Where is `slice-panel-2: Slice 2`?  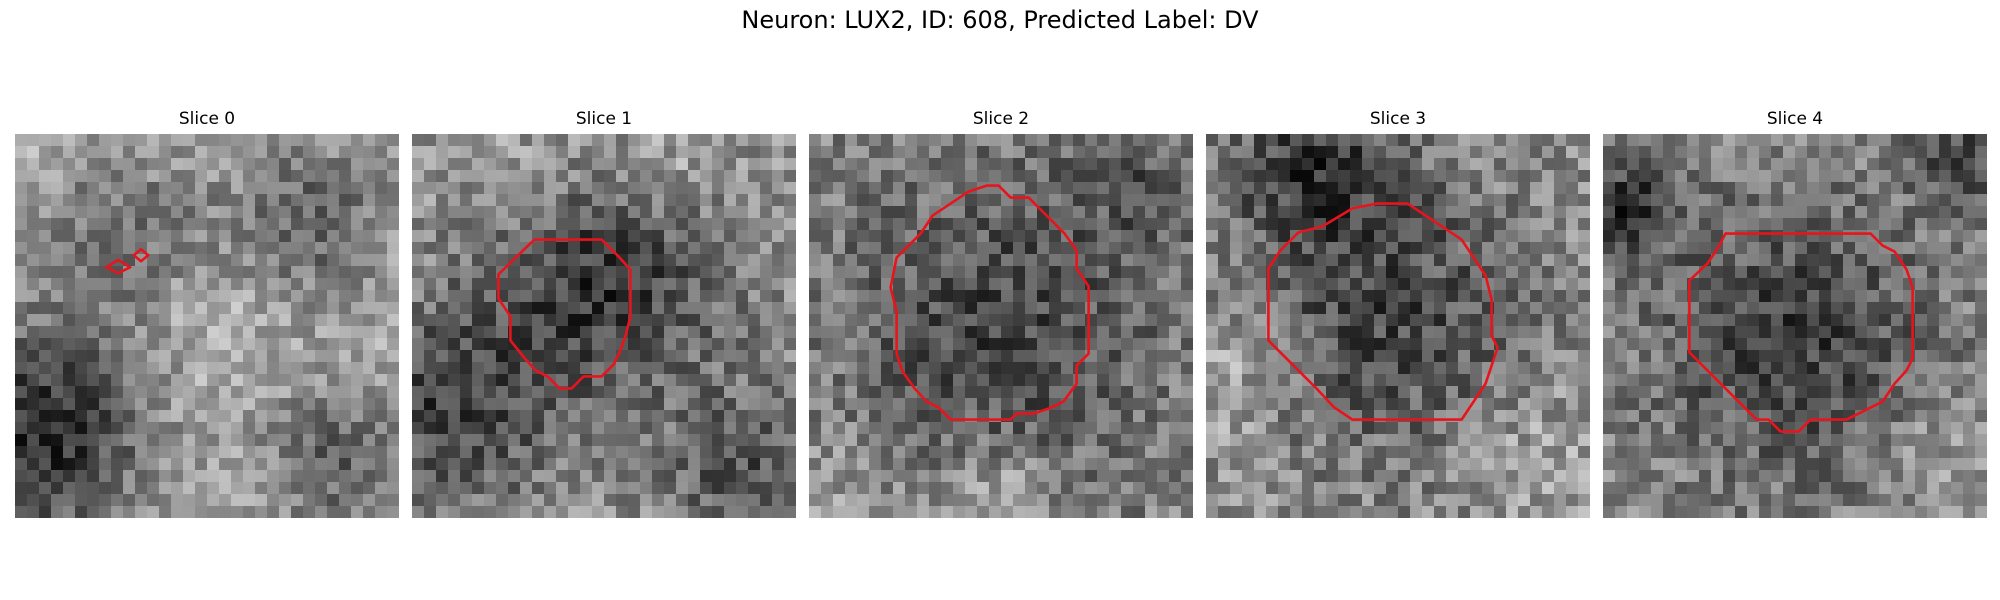
slice-panel-2: Slice 2 is located at coordinates (1001, 312).